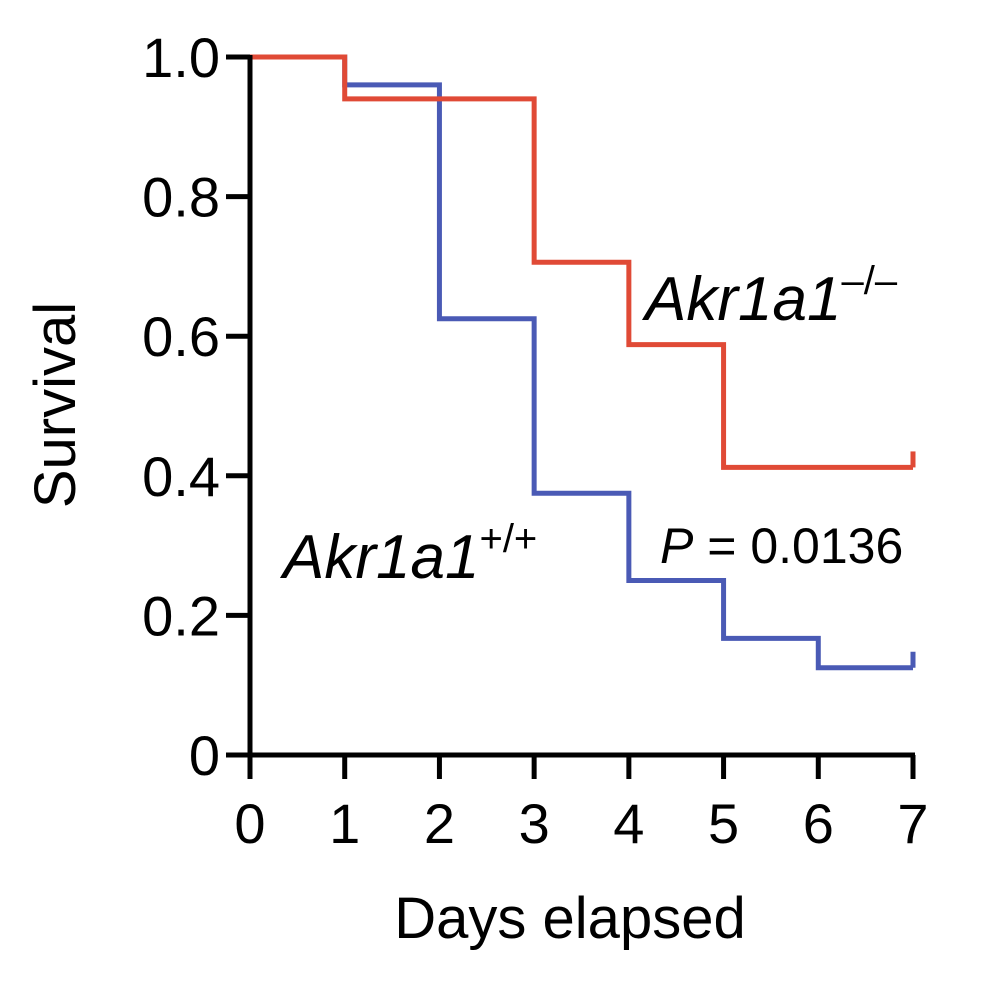 The image size is (1000, 981). Describe the element at coordinates (379, 557) in the screenshot. I see `series-label-wildtype-name: Akr1a1` at that location.